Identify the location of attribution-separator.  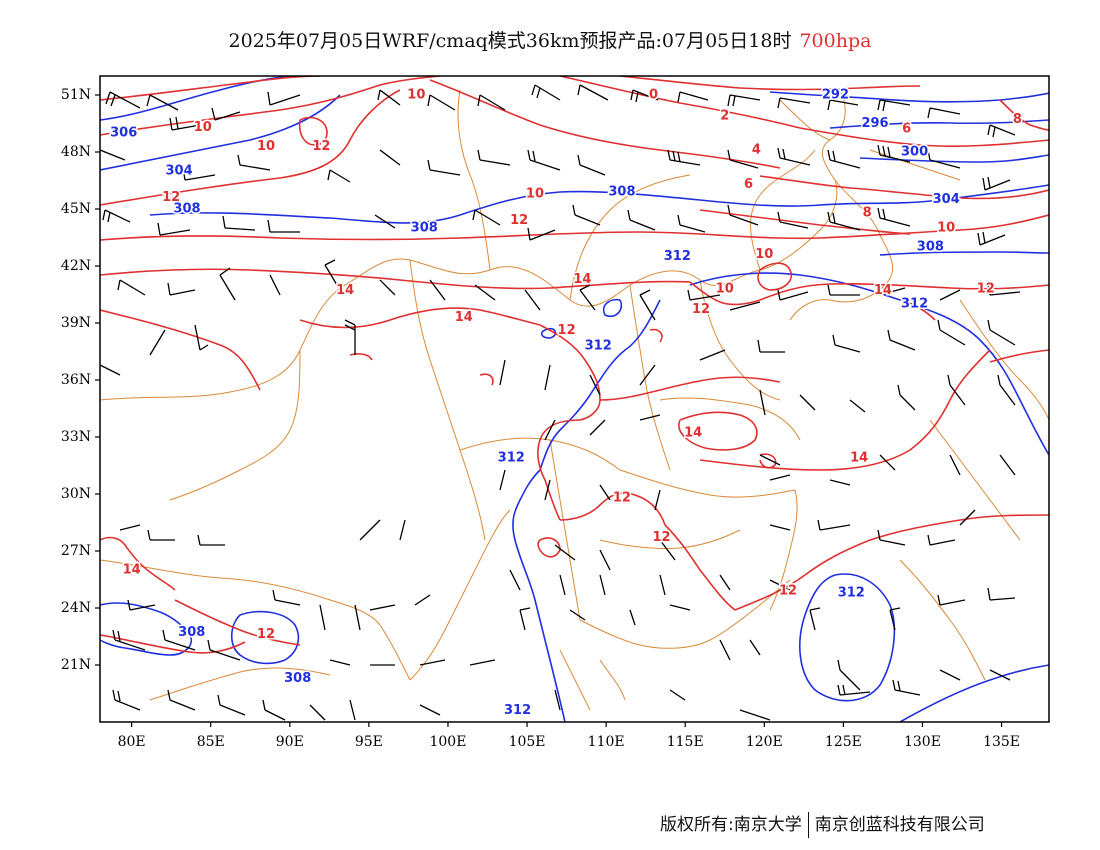
(808, 825).